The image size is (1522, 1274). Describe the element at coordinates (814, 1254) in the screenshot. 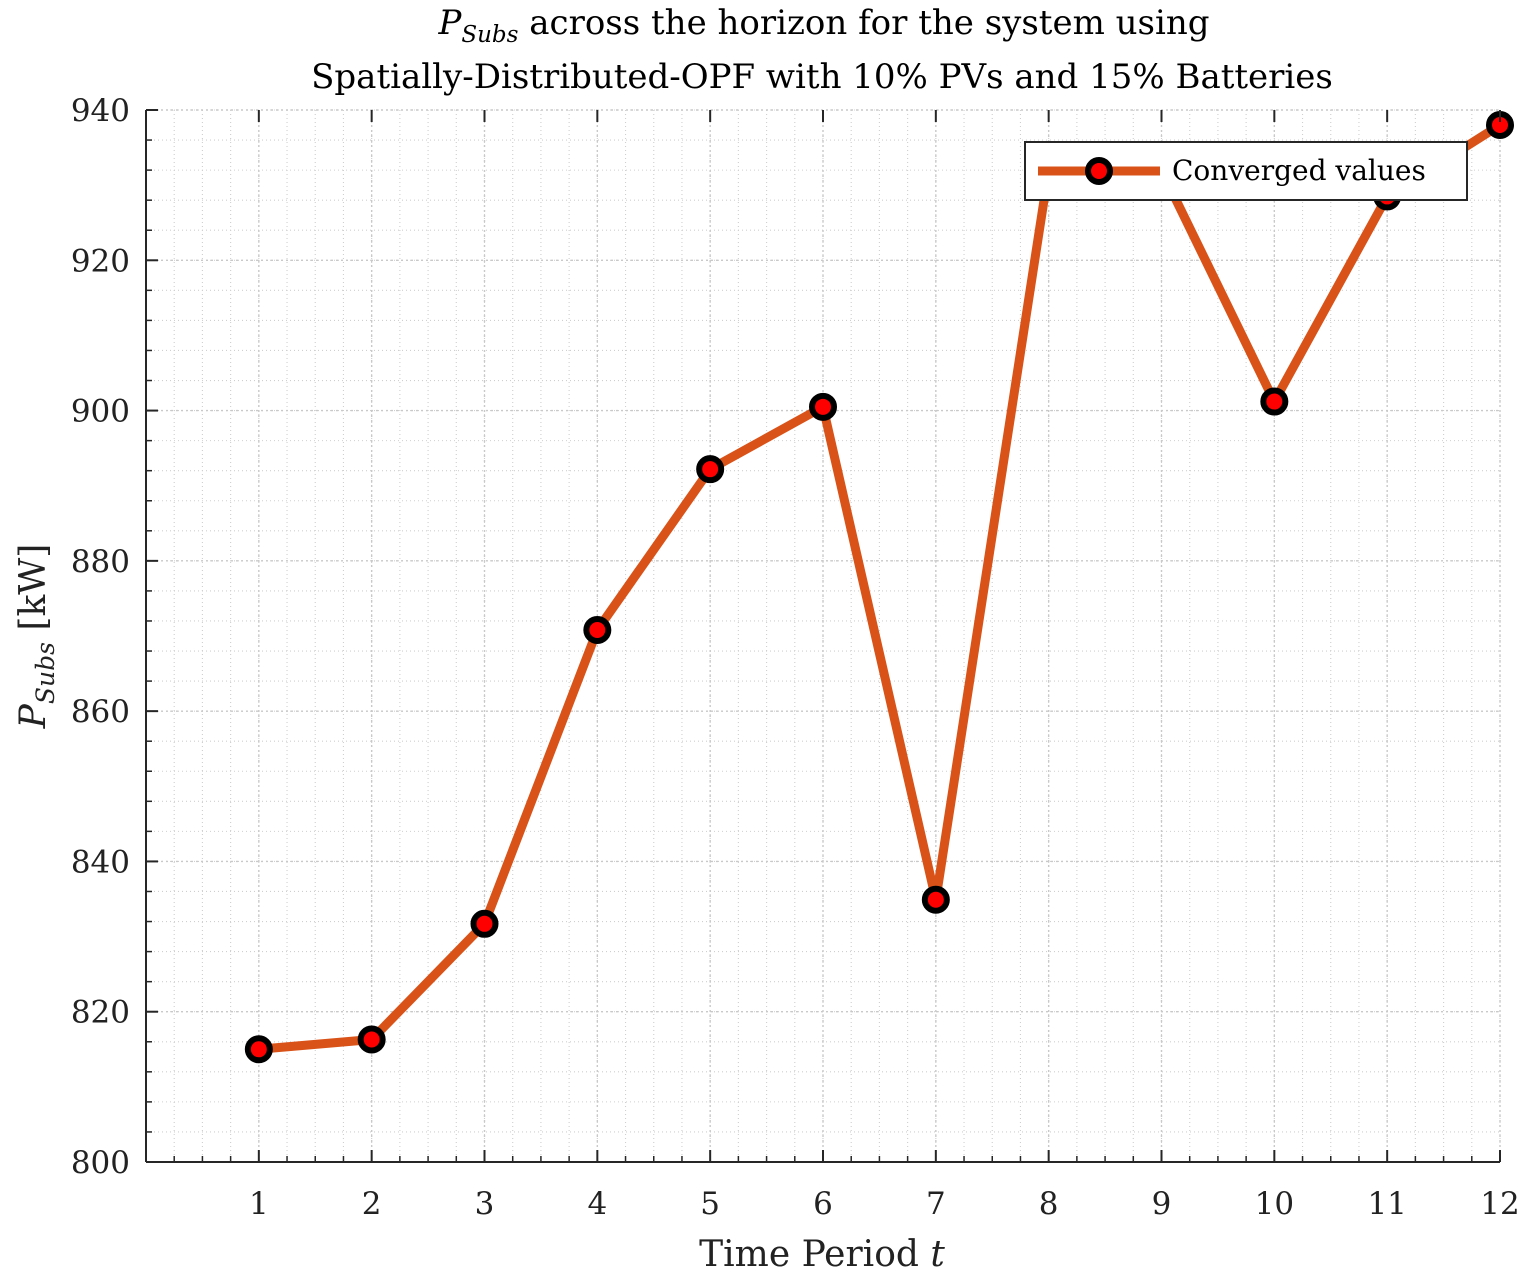

I see `x-axis-label-text: Time Period` at that location.